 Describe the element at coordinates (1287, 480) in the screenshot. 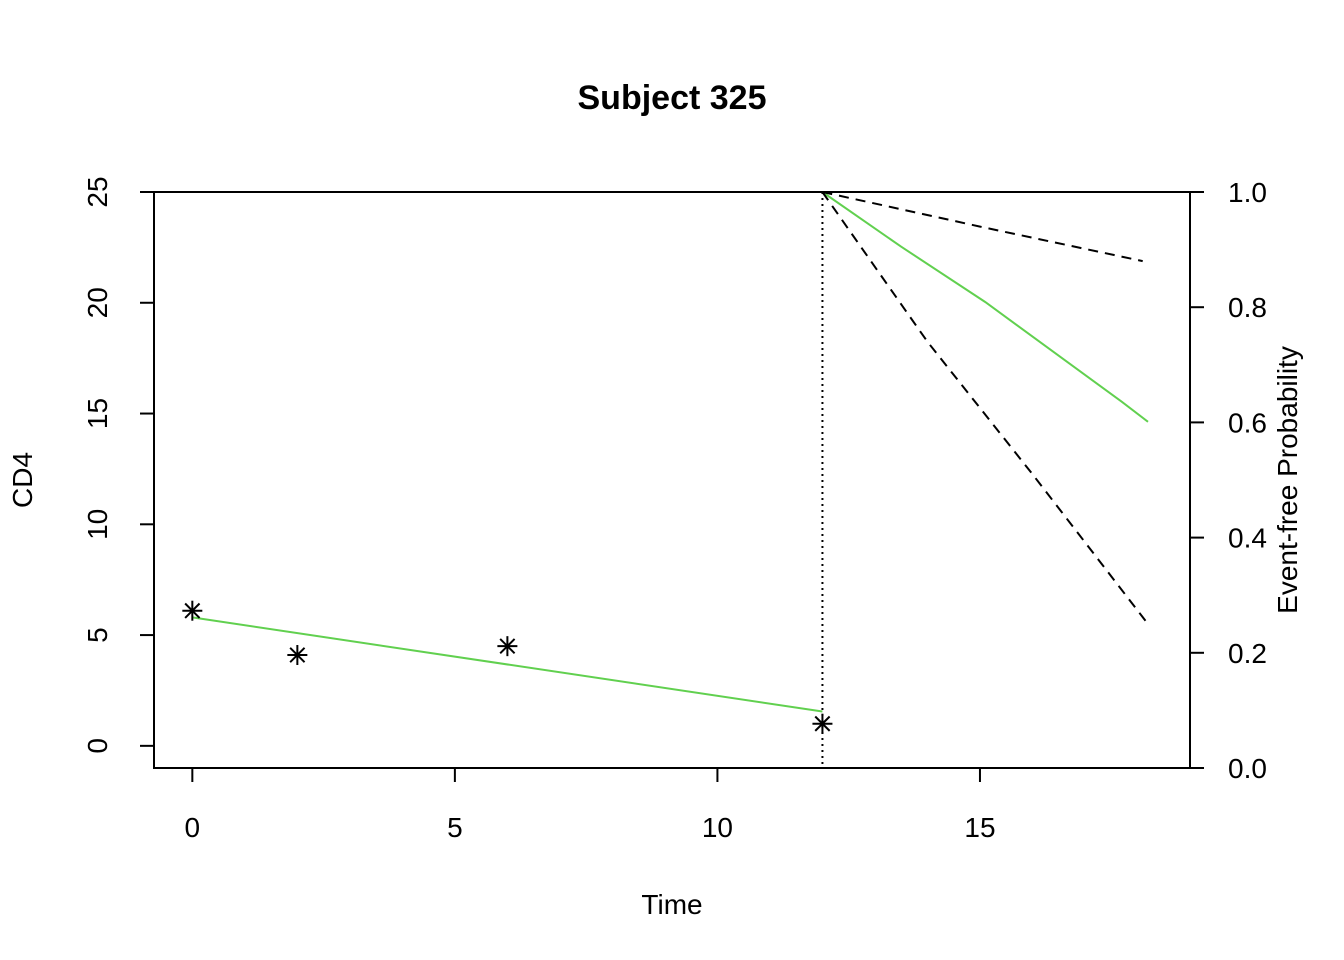

I see `y2-axis-label: Event-free Probability` at that location.